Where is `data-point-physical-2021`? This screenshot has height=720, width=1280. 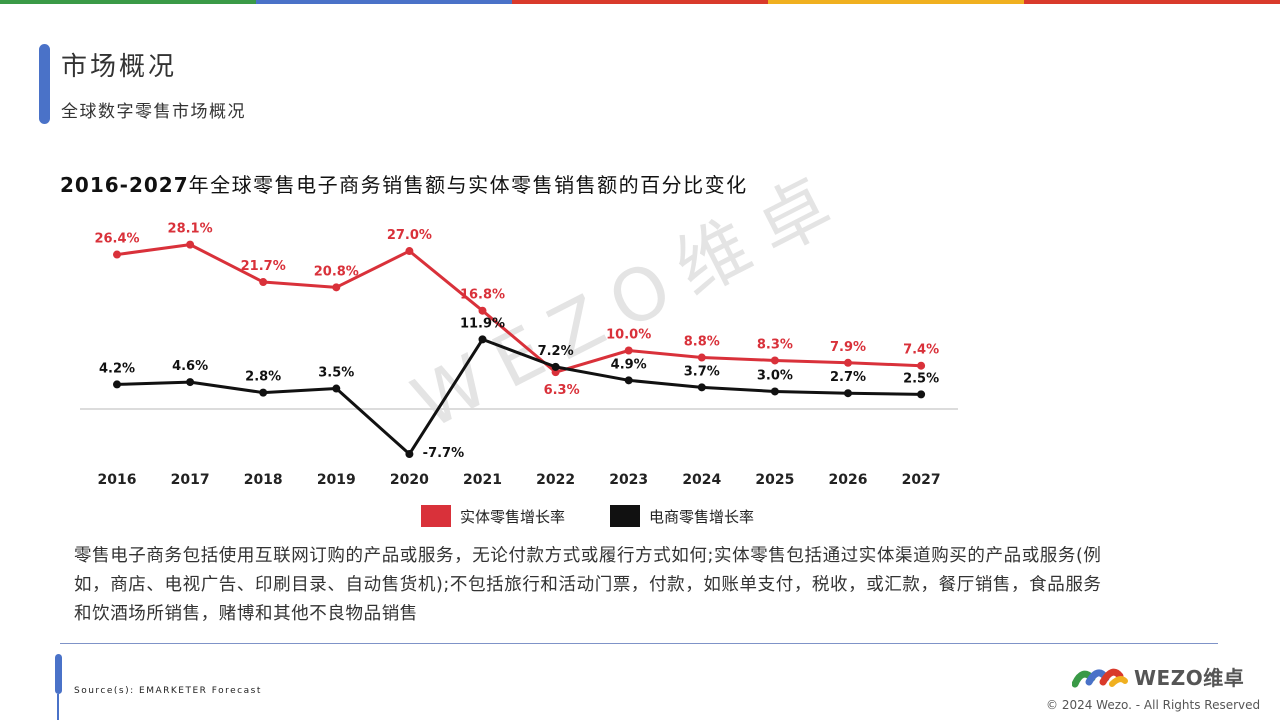
data-point-physical-2021 is located at coordinates (482, 310).